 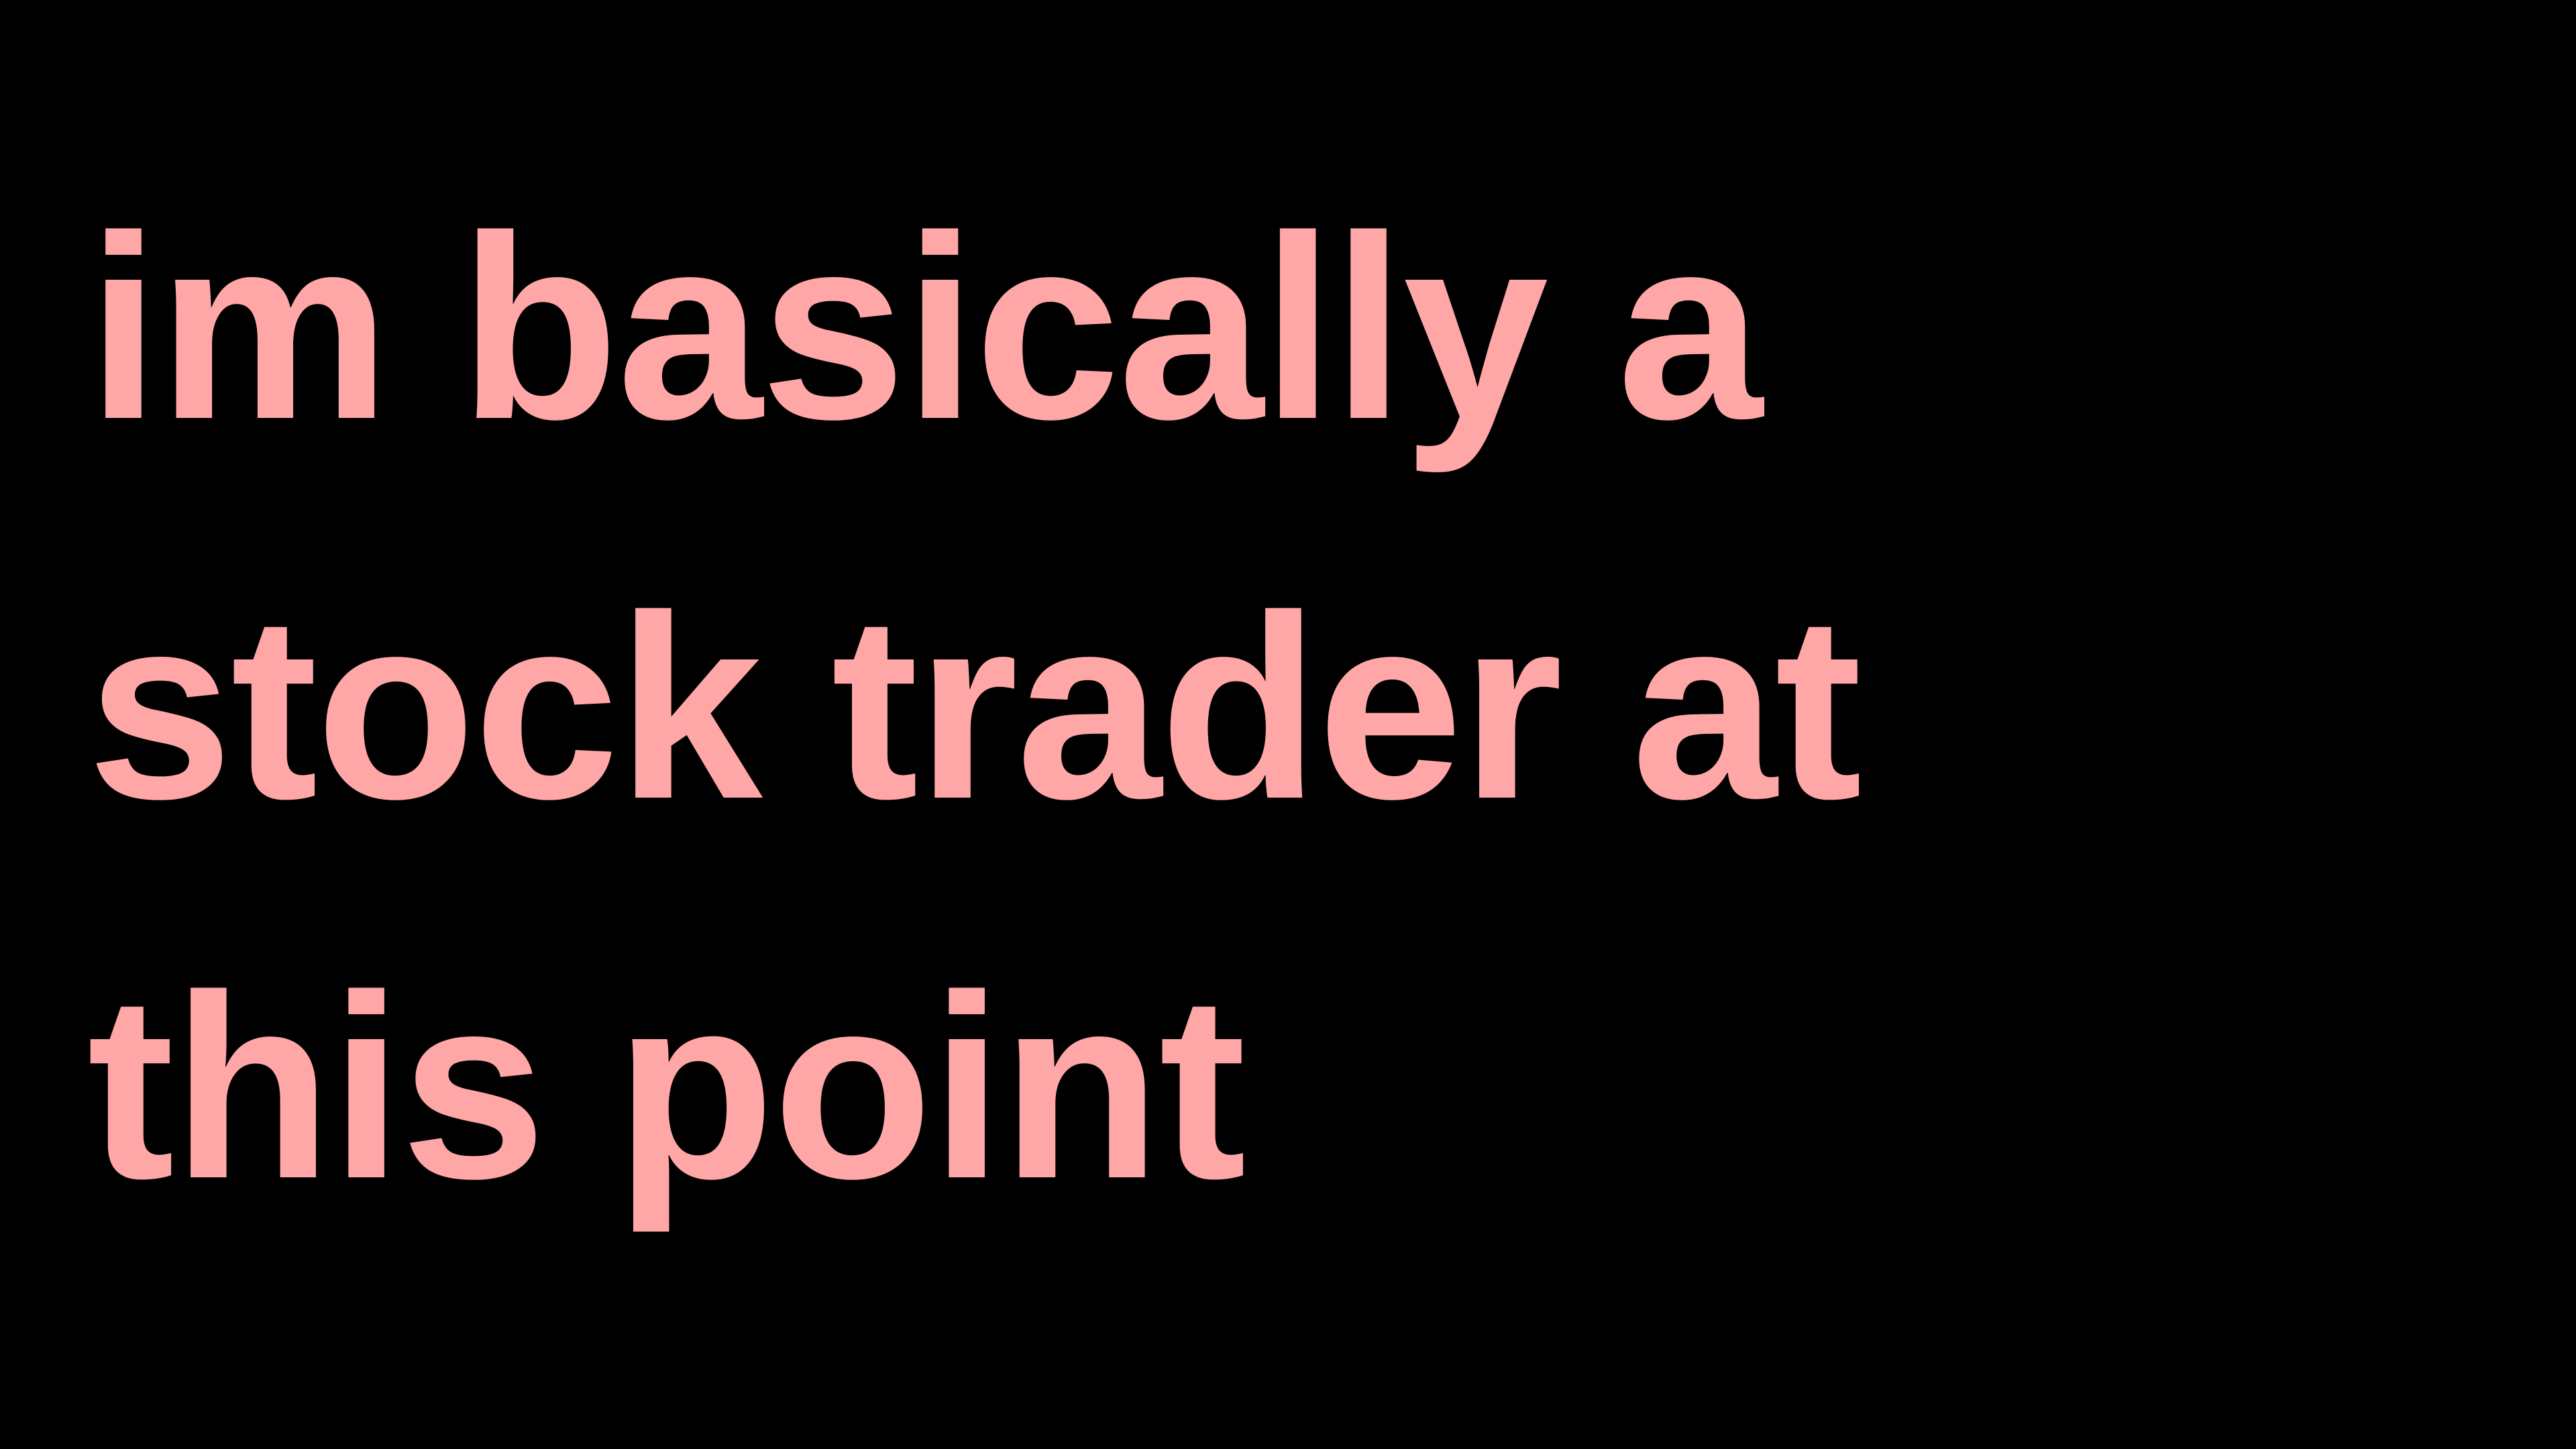 What do you see at coordinates (666, 1087) in the screenshot?
I see `caption-line-3: this point` at bounding box center [666, 1087].